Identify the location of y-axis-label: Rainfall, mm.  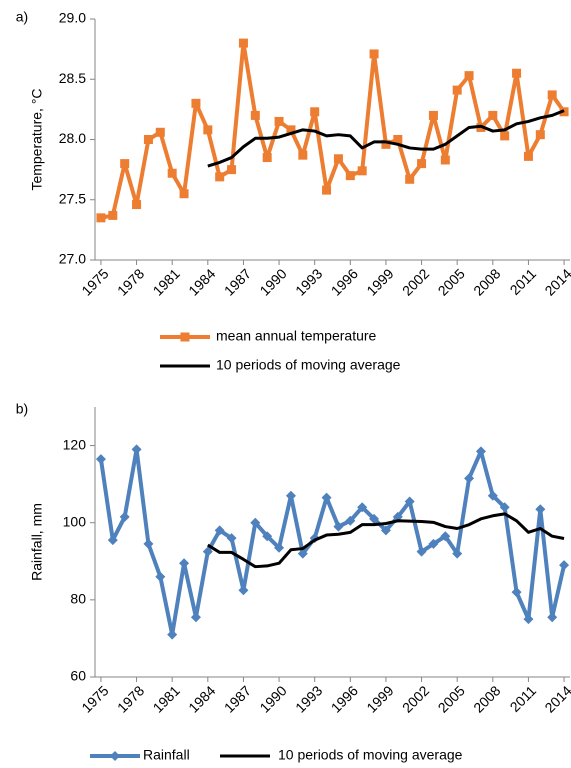
(37, 542).